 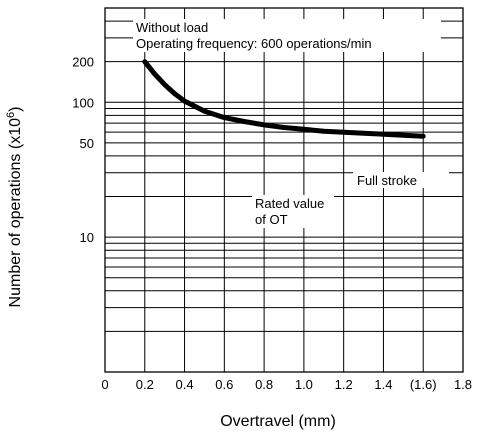 What do you see at coordinates (264, 384) in the screenshot?
I see `x-tick-label: 0.8` at bounding box center [264, 384].